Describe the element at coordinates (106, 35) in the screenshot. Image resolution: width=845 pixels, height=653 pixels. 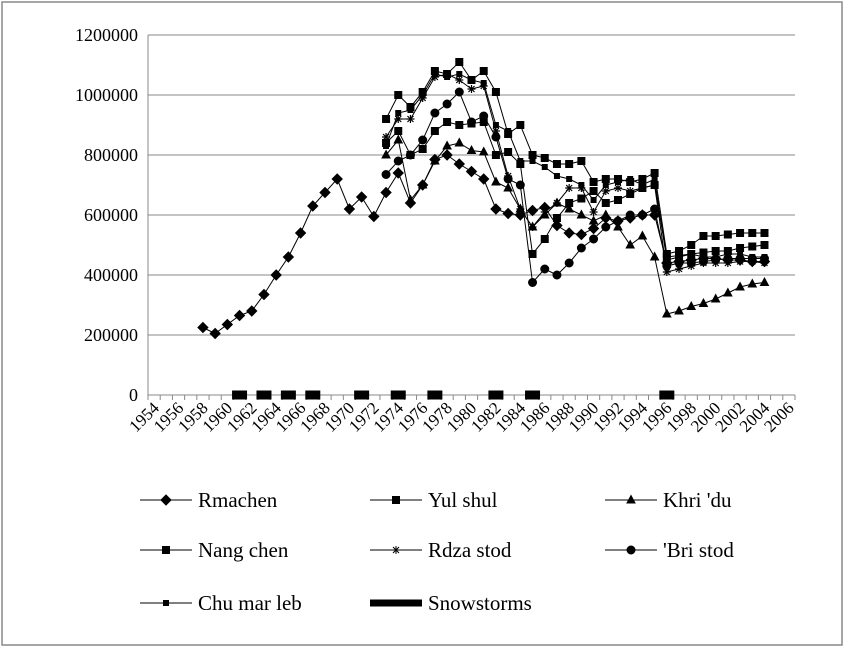
I see `y-tick-label: 1200000` at that location.